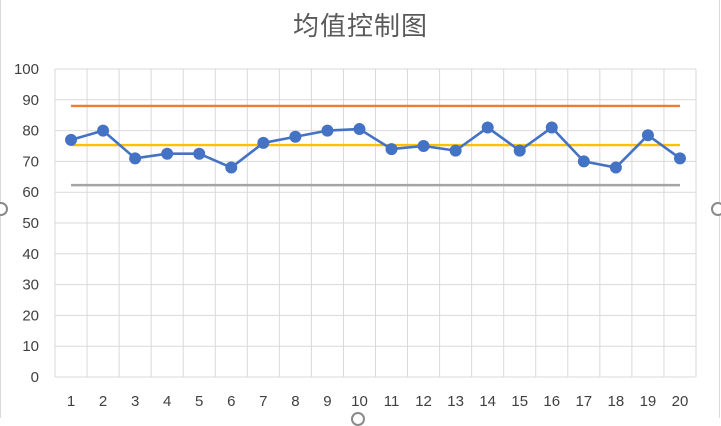 This screenshot has width=721, height=426. I want to click on x-tick-label: 3, so click(135, 401).